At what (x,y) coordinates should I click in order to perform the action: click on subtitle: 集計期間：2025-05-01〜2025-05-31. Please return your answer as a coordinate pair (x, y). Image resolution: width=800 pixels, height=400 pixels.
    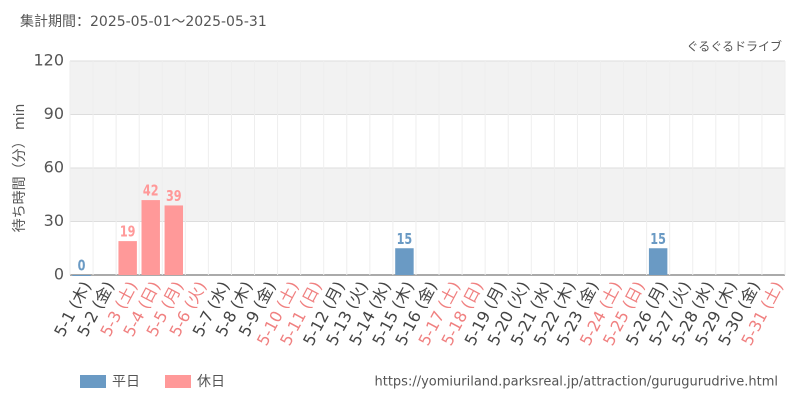
    Looking at the image, I should click on (143, 21).